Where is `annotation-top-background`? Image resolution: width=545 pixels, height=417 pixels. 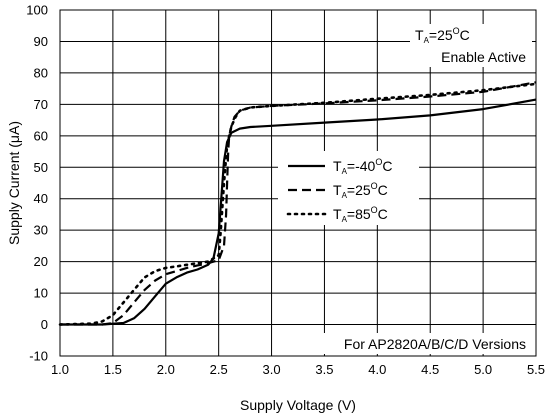 annotation-top-background is located at coordinates (471, 45).